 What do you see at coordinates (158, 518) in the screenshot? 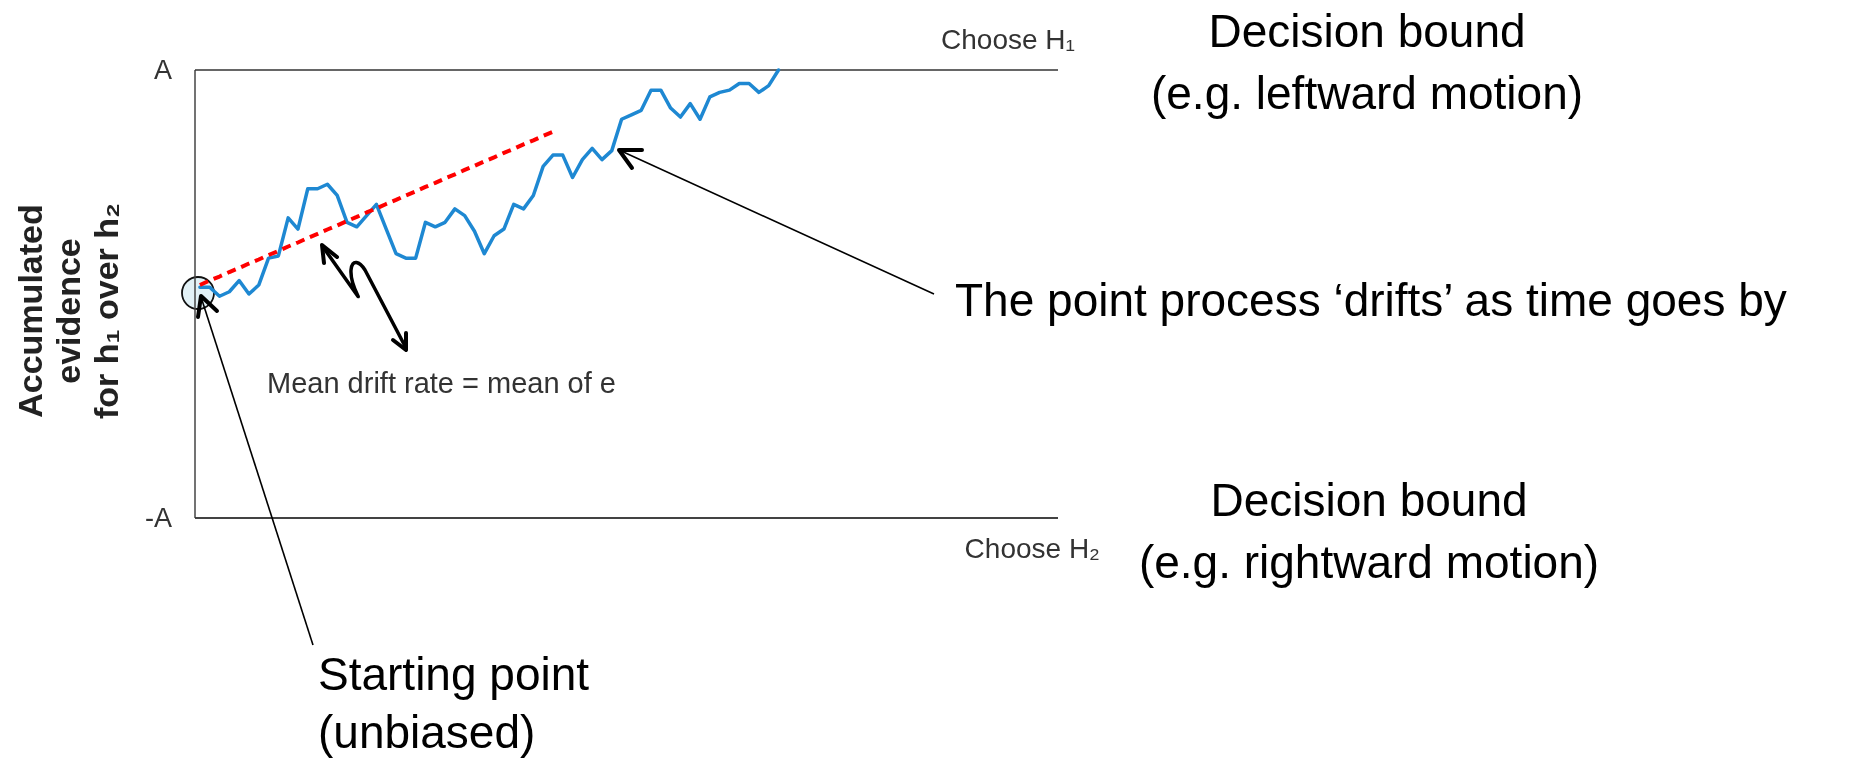
I see `text: -A` at bounding box center [158, 518].